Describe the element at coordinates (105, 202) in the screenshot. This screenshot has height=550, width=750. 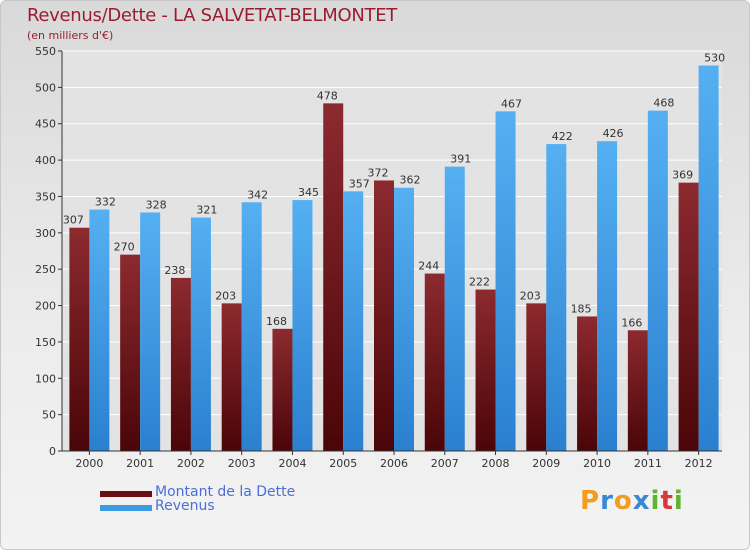
I see `data-label-revenue: 332` at that location.